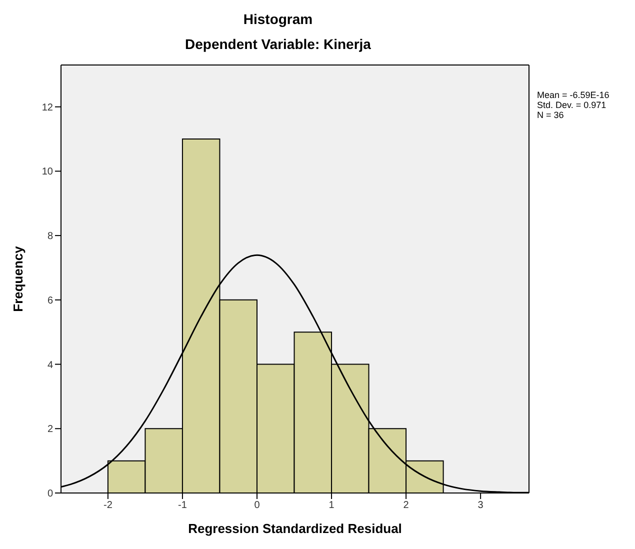 Image resolution: width=635 pixels, height=549 pixels. What do you see at coordinates (50, 300) in the screenshot?
I see `y-tick-label: 6` at bounding box center [50, 300].